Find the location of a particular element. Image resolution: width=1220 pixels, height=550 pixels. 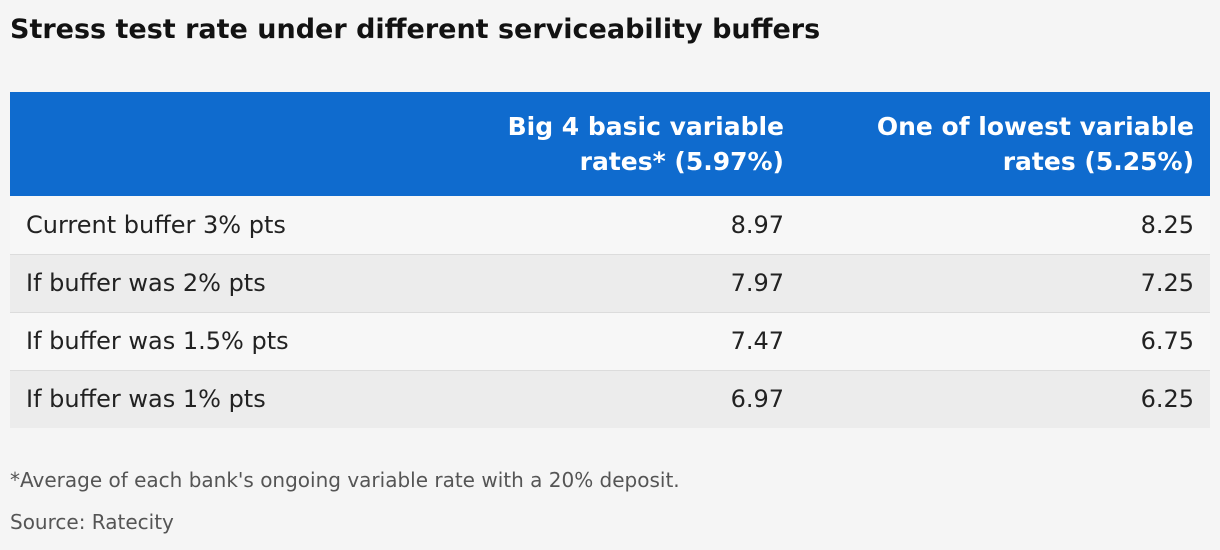

cell-lowest: 8.25 is located at coordinates (1167, 224).